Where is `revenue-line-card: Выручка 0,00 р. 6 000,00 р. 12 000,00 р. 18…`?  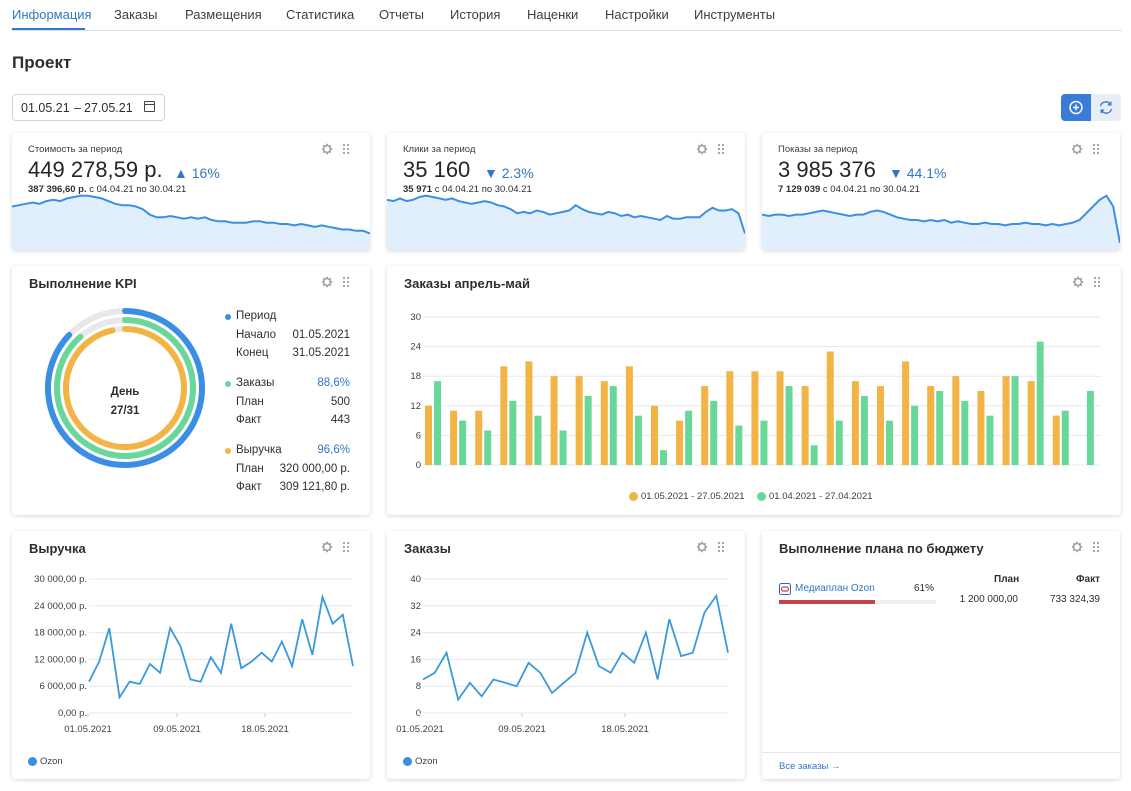
revenue-line-card: Выручка 0,00 р. 6 000,00 р. 12 000,00 р. 18… is located at coordinates (191, 655).